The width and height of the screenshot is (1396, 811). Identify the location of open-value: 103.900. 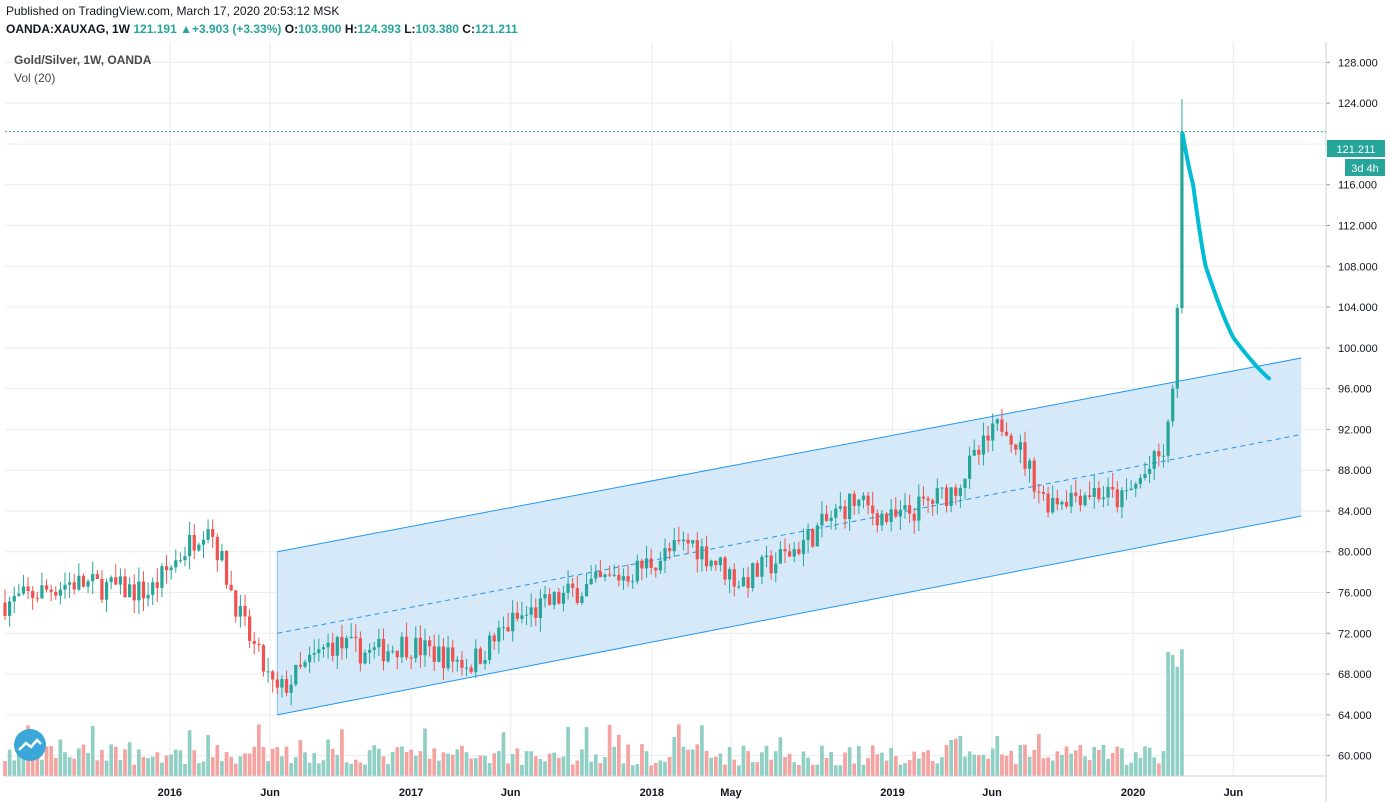
(320, 29).